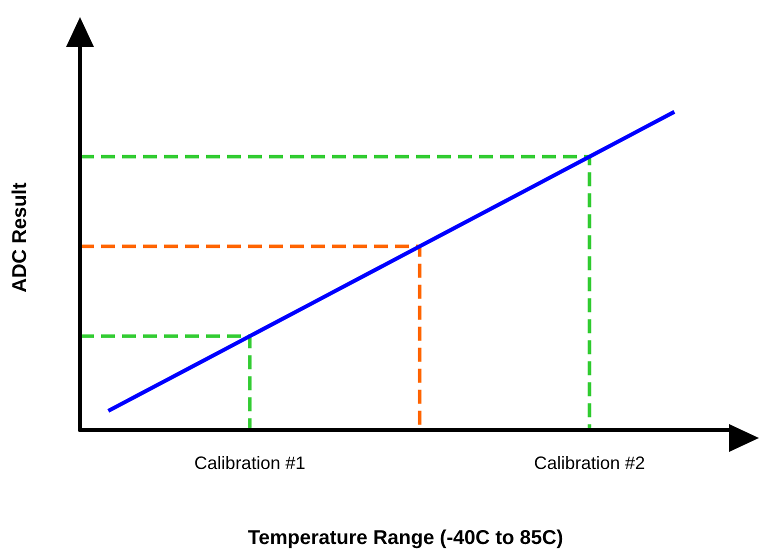  I want to click on x-axis-title: Temperature Range (-40C to 85C), so click(406, 538).